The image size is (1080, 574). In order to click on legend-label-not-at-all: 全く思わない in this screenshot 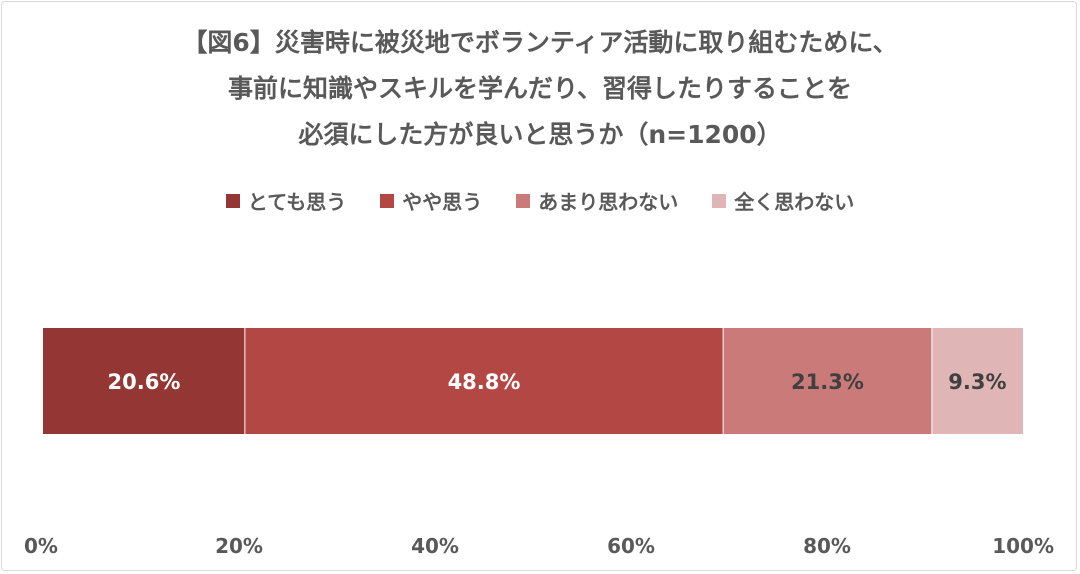, I will do `click(794, 202)`.